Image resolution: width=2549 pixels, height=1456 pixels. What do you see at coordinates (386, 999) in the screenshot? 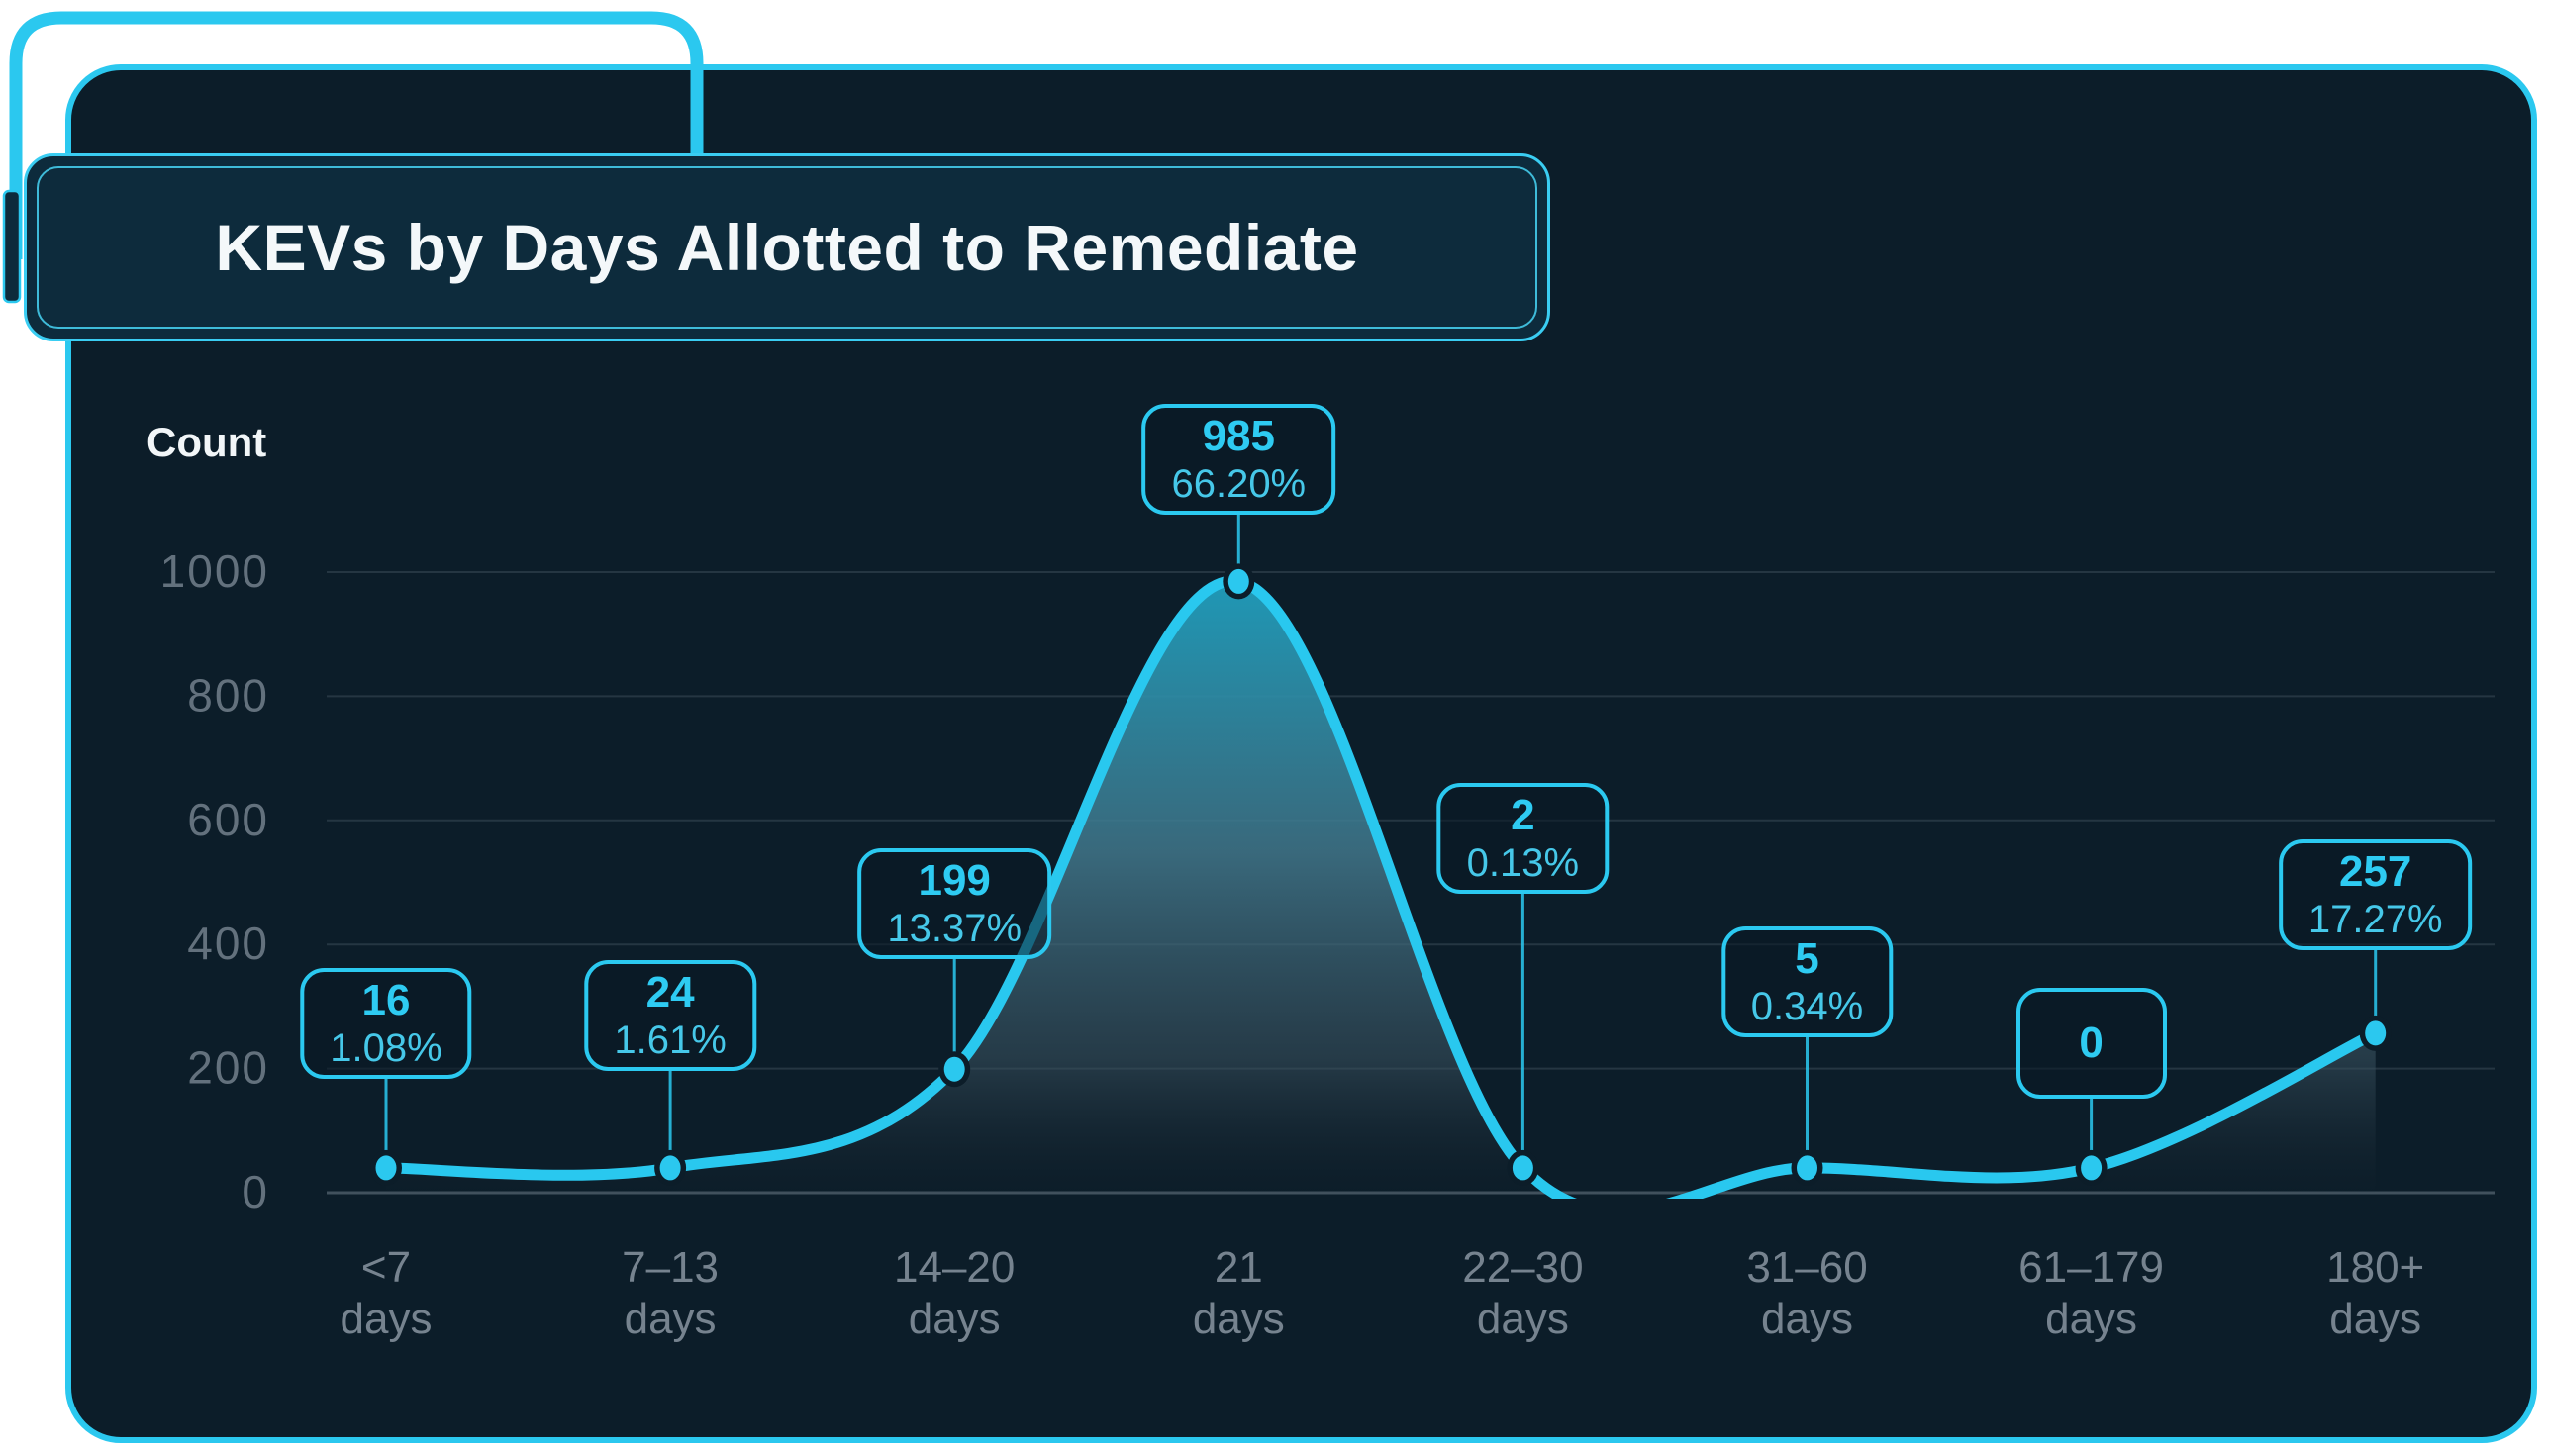
I see `callout-count: 16` at bounding box center [386, 999].